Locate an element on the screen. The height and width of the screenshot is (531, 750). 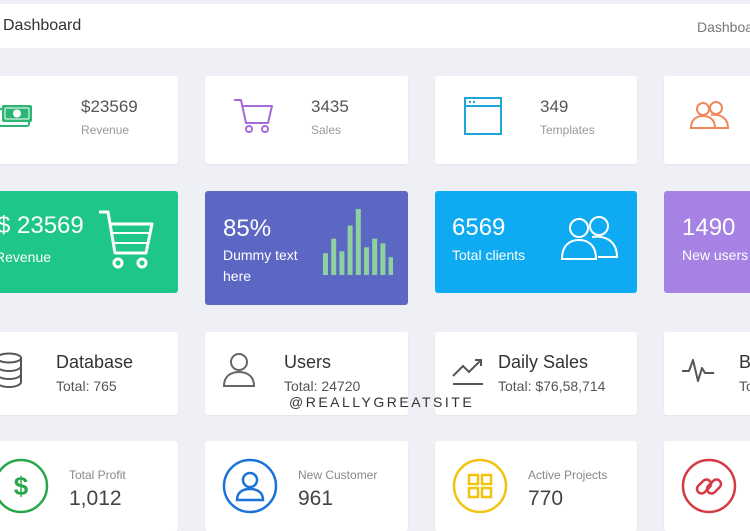
colored-card-revenue: $ 23569 Revenue is located at coordinates (89, 242).